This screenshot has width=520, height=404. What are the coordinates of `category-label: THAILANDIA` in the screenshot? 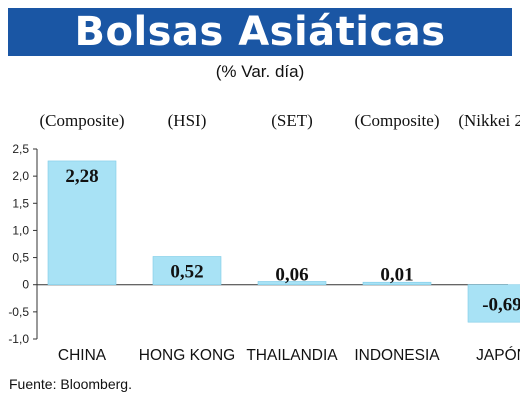 It's located at (292, 355).